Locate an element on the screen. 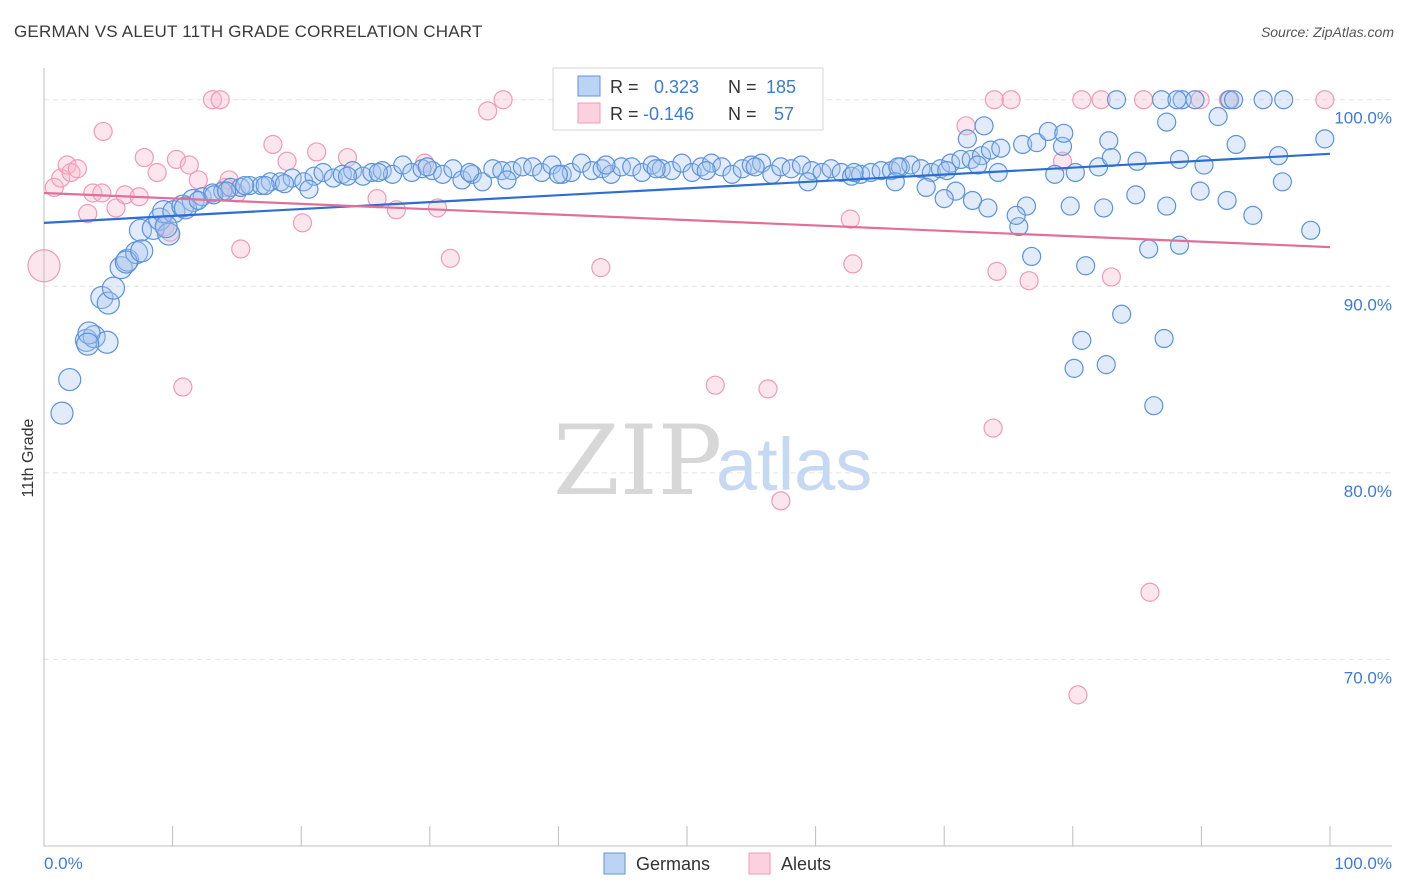  stats-r-value-aleuts: -0.146 is located at coordinates (668, 114).